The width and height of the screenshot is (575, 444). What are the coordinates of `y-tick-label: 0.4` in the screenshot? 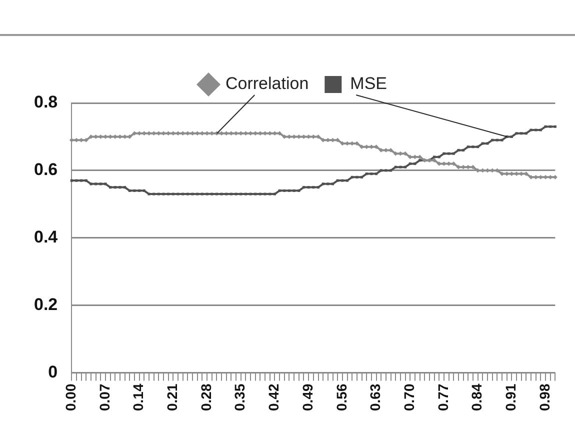 It's located at (46, 237).